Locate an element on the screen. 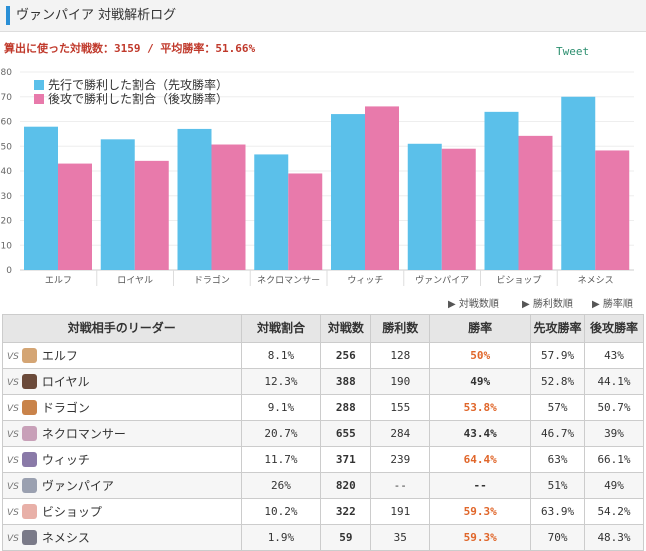 The height and width of the screenshot is (551, 646). table-row: VS ネメシス 1.9% 59 35 59.3% 70% 48.3% is located at coordinates (323, 537).